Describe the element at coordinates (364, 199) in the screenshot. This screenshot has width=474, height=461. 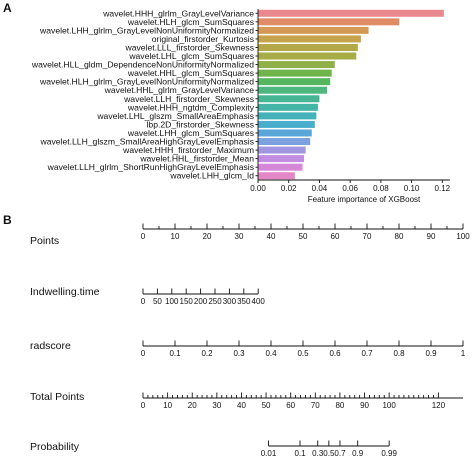
I see `x-axis-title: Feature importance of XGBoost` at that location.